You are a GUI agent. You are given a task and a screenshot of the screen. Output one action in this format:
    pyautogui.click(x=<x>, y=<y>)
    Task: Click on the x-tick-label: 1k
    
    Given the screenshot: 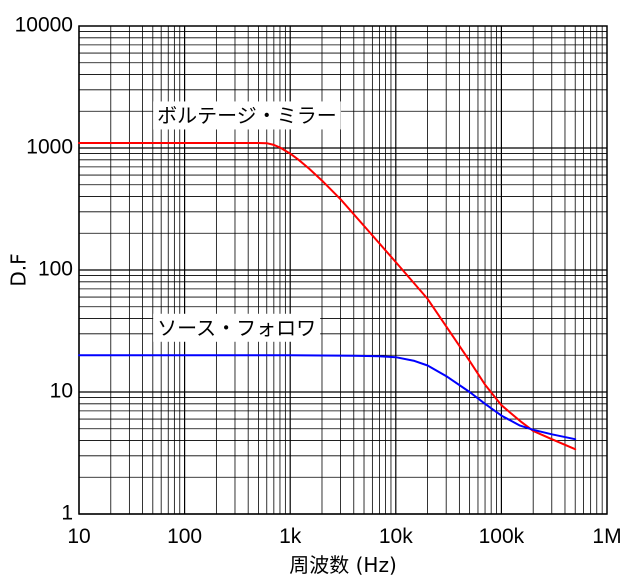 What is the action you would take?
    pyautogui.click(x=290, y=536)
    